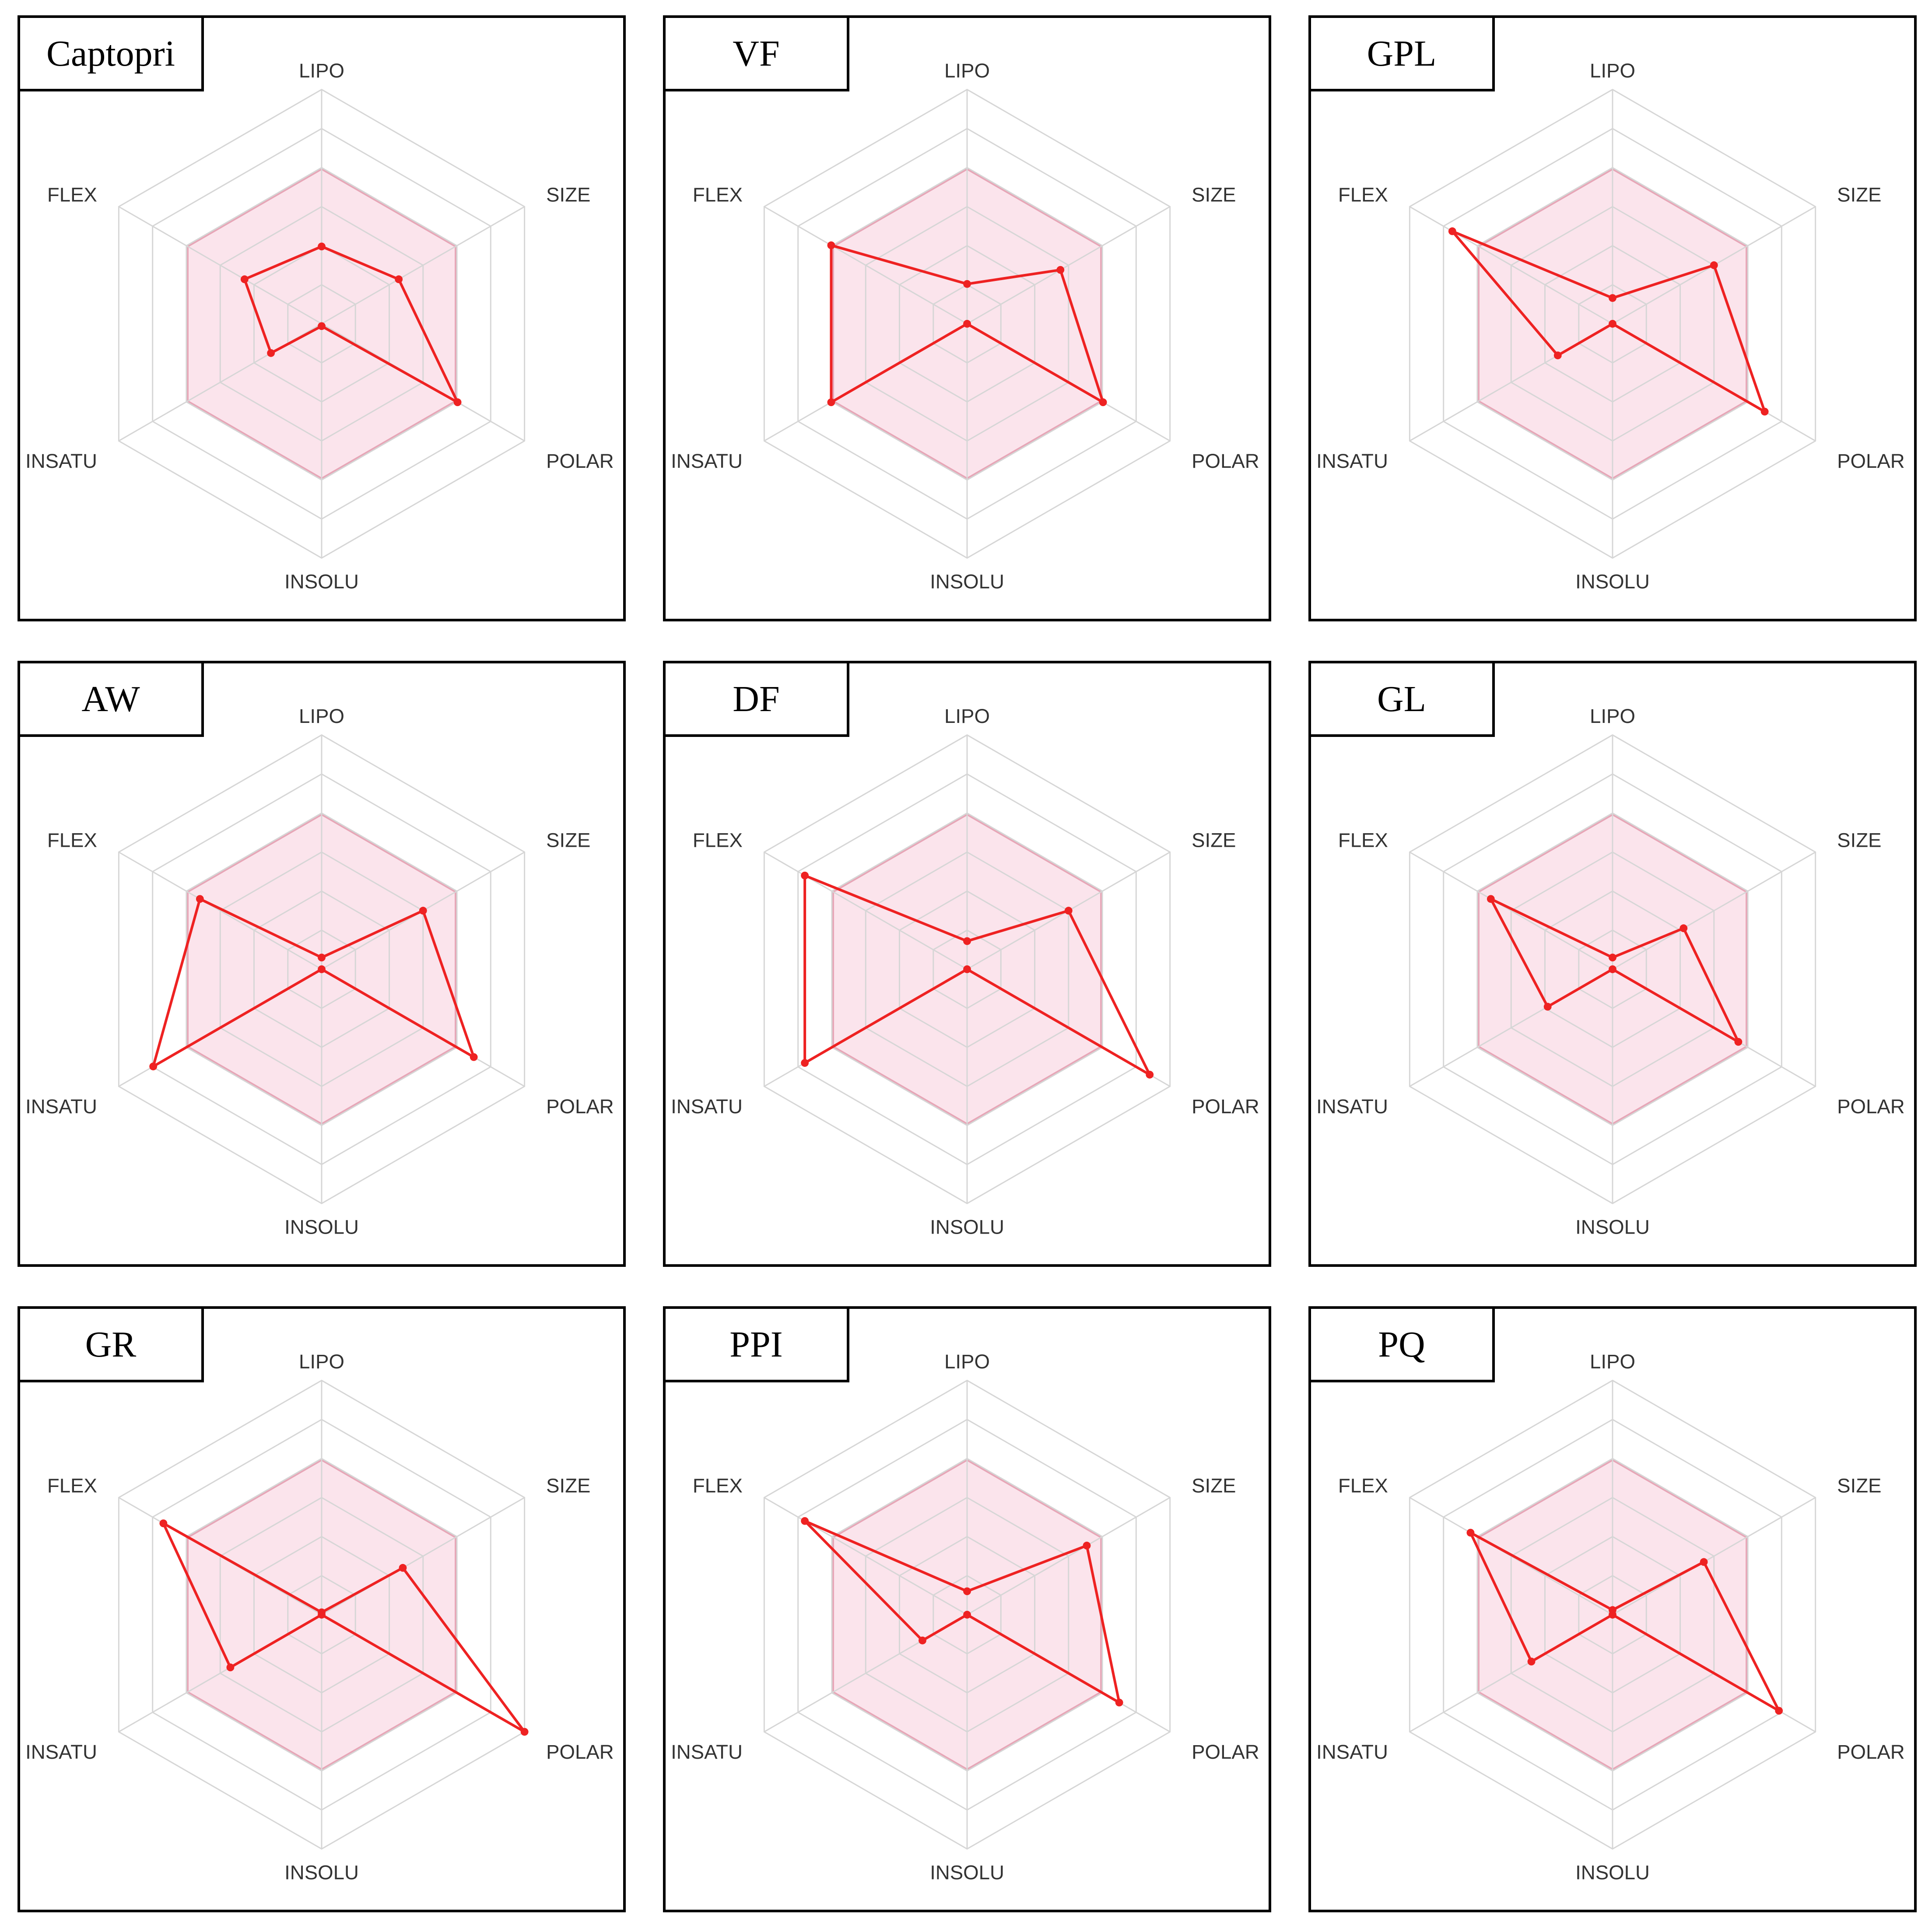  I want to click on radar-panel: Captopri LIPO SIZE POLAR INSOLU INSATU FLEX, so click(322, 318).